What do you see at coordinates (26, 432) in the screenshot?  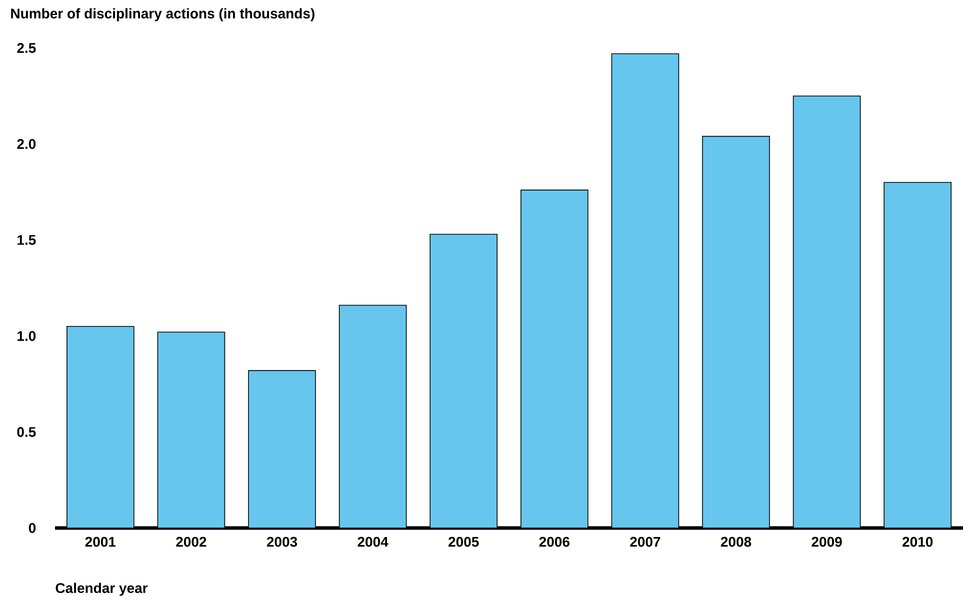 I see `y-tick-label: 0.5` at bounding box center [26, 432].